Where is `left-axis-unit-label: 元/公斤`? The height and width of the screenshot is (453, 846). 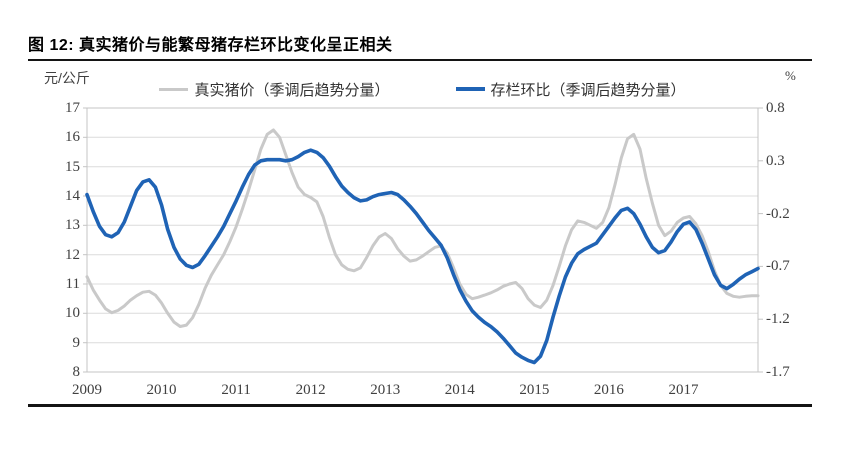 left-axis-unit-label: 元/公斤 is located at coordinates (67, 78).